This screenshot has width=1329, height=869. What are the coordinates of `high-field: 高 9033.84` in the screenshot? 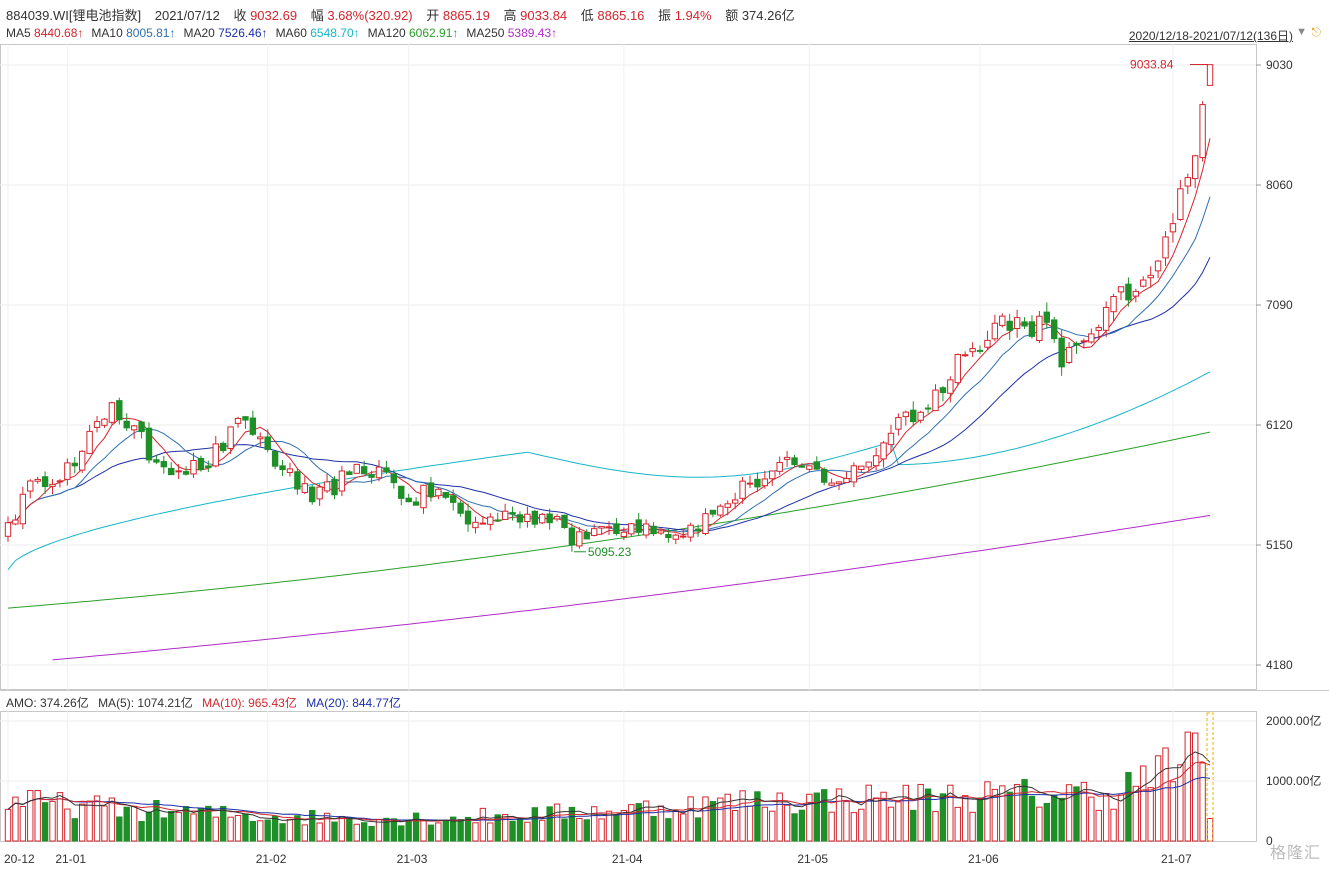 It's located at (536, 15).